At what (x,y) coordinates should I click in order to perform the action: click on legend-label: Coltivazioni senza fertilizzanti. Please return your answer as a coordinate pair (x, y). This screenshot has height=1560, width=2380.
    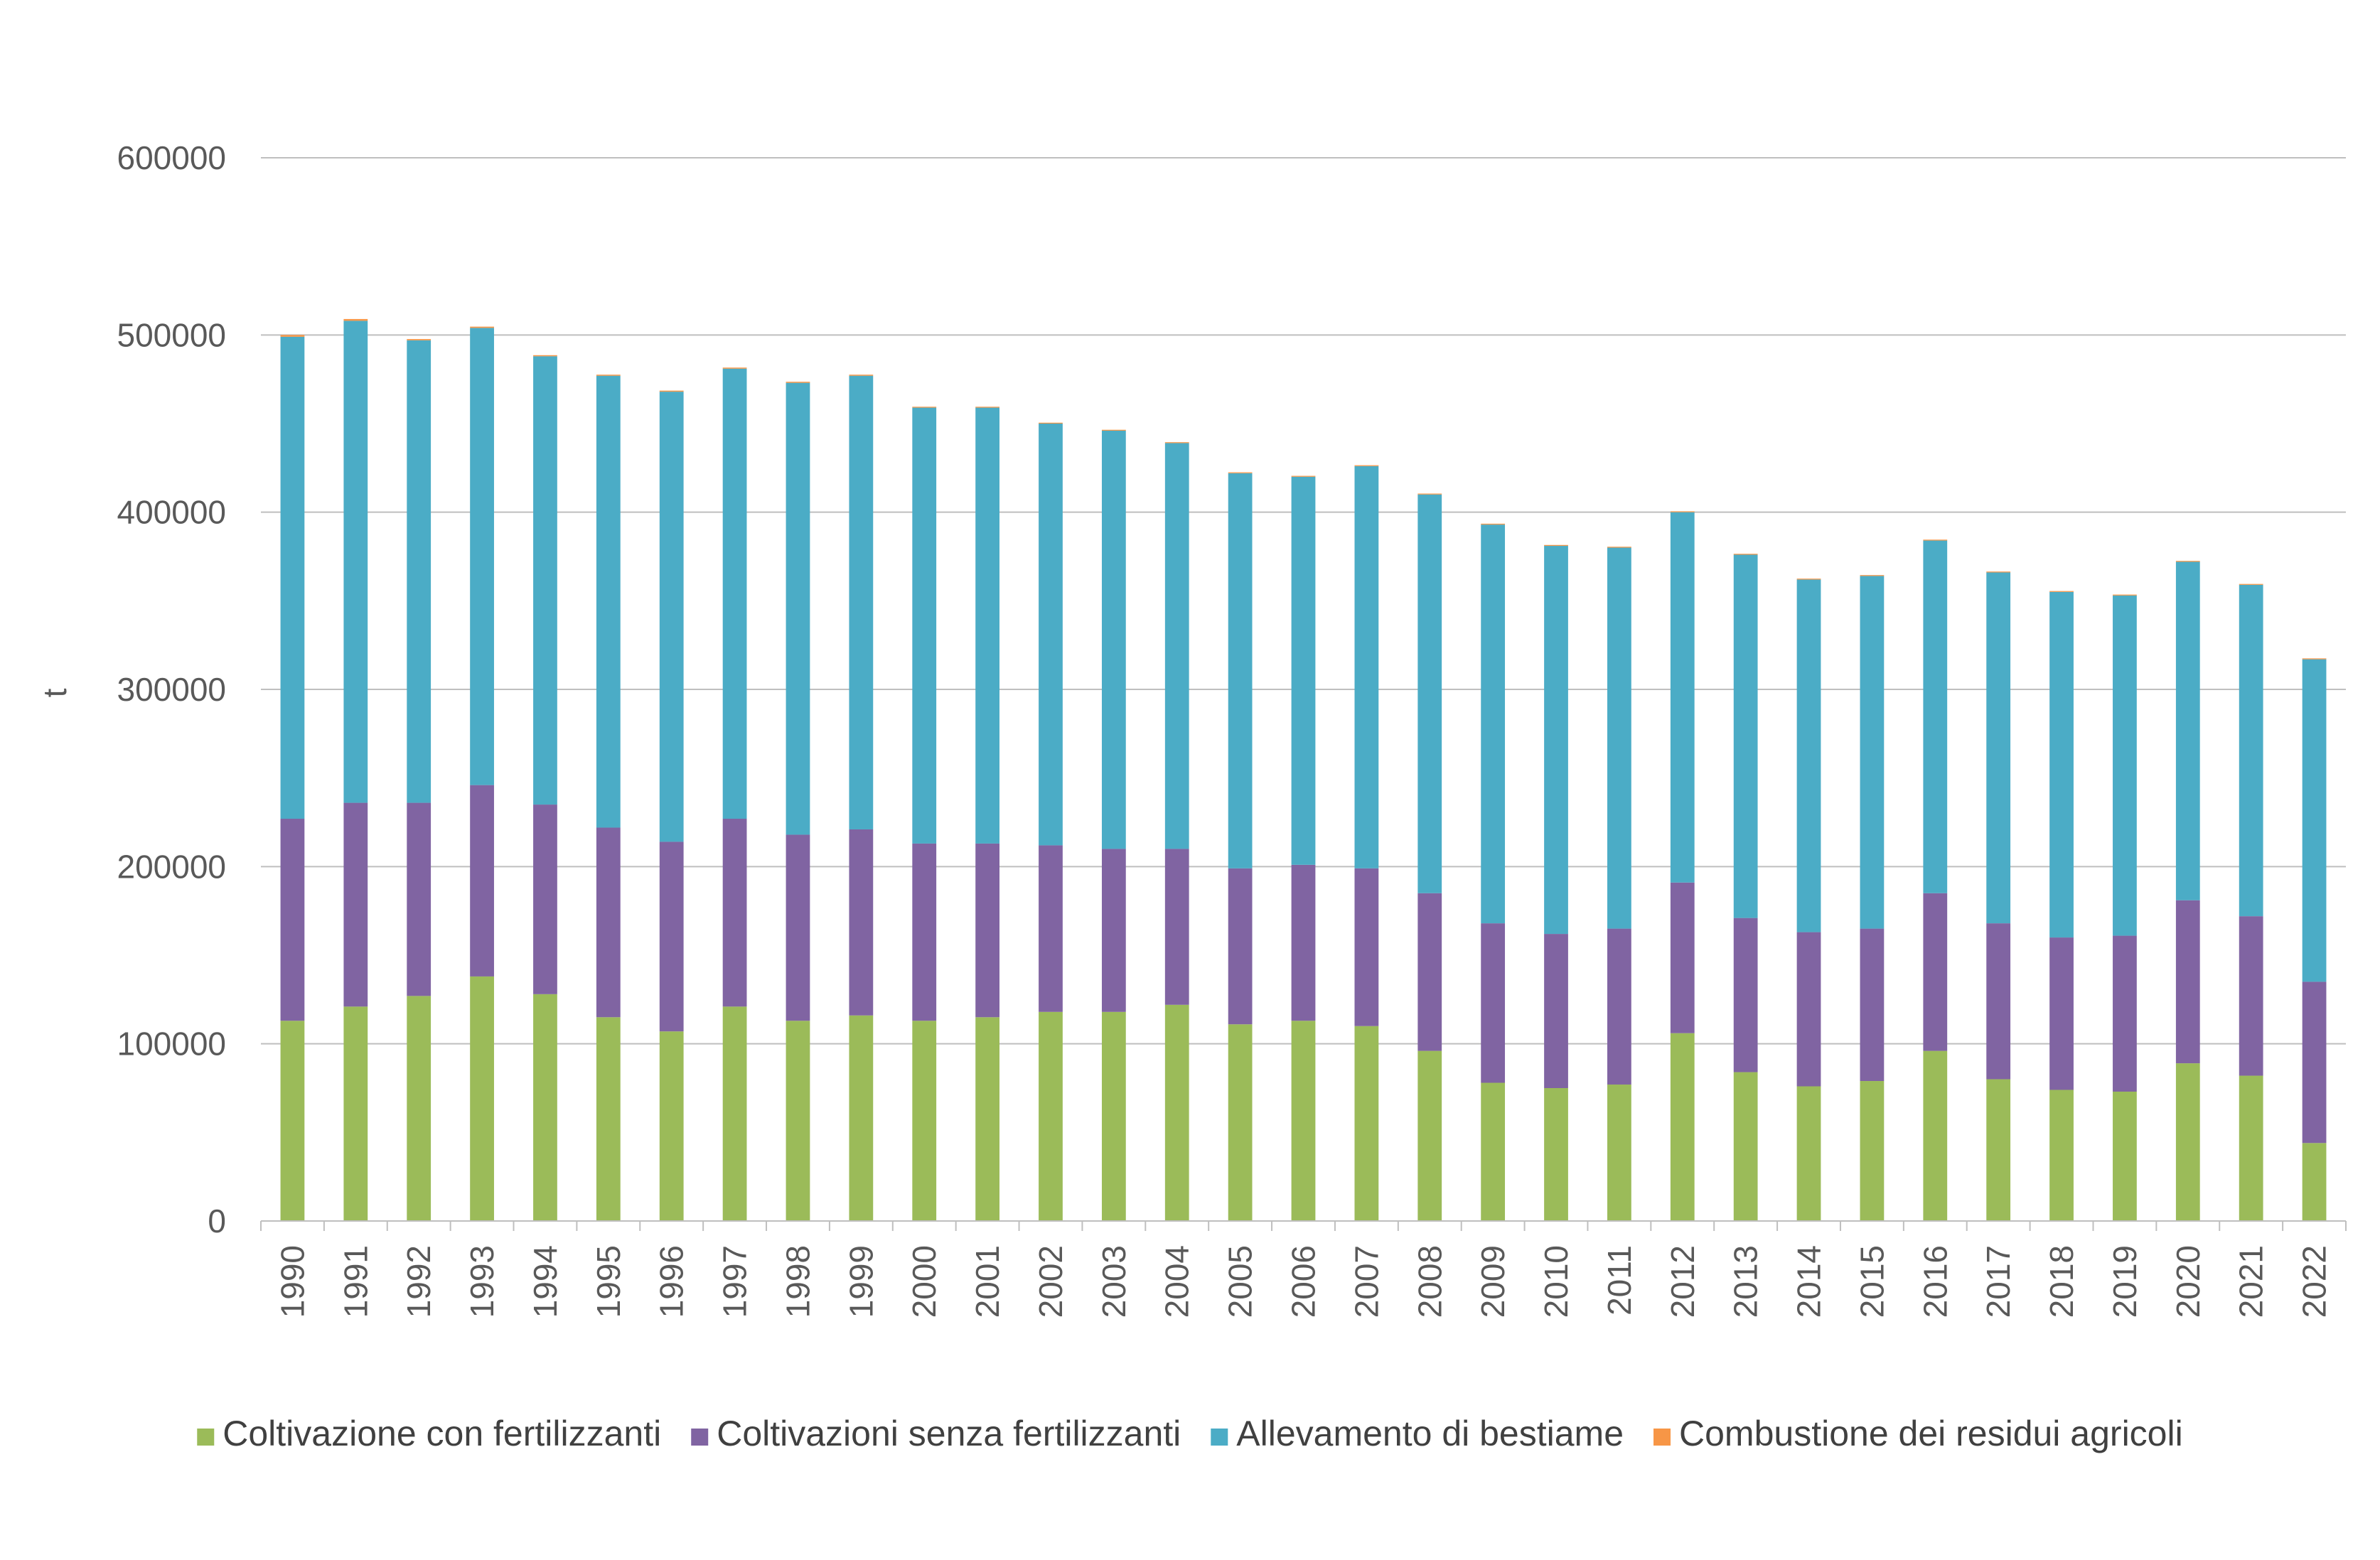
    Looking at the image, I should click on (949, 1433).